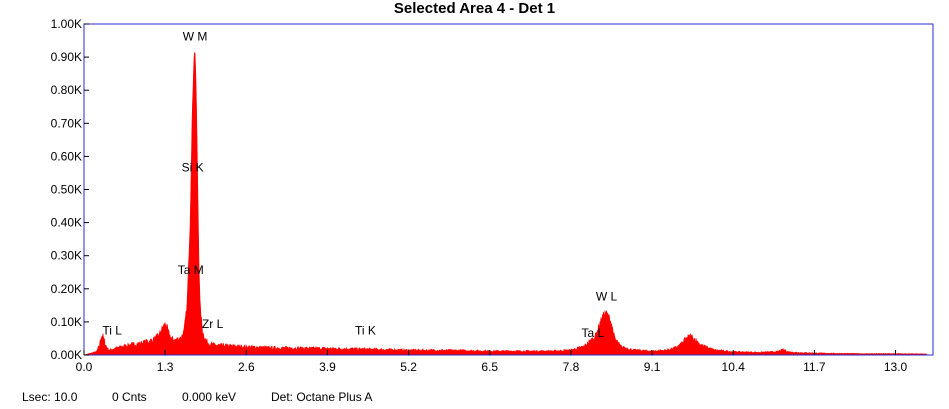 The width and height of the screenshot is (949, 409). I want to click on x-tick-label: 11.7, so click(814, 367).